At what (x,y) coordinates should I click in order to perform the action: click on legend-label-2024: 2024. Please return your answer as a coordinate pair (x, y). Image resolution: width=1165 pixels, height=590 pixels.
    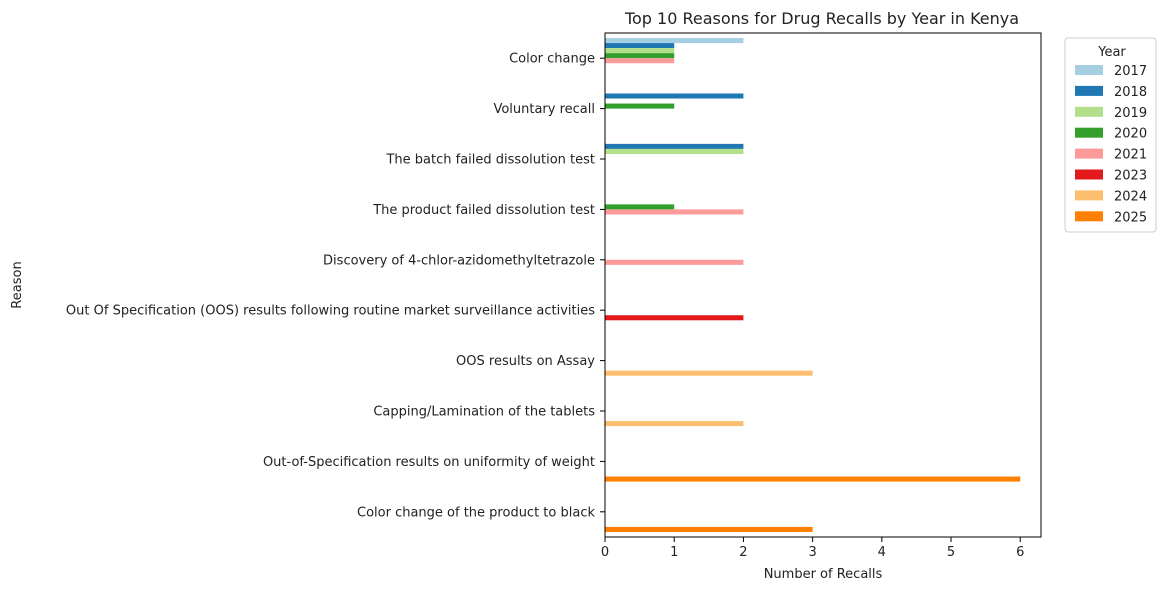
    Looking at the image, I should click on (1130, 196).